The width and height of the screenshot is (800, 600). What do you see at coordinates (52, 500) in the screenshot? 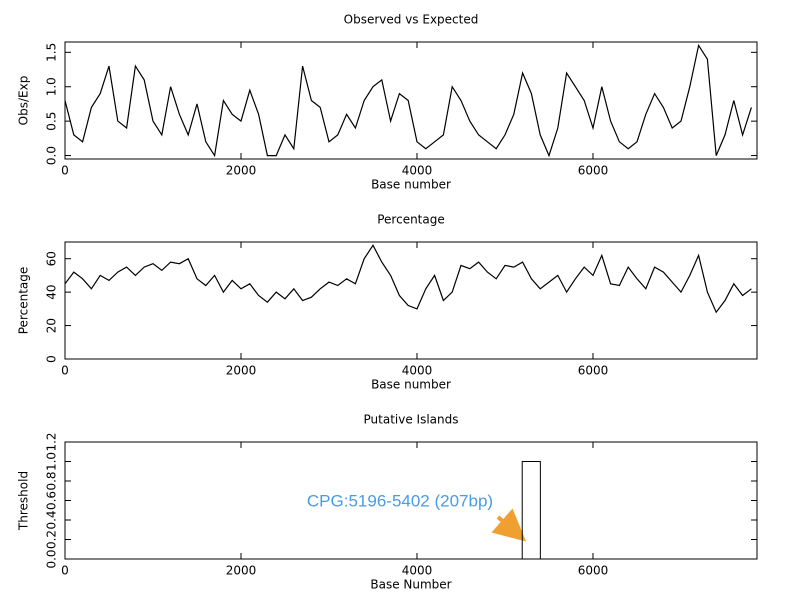
I see `y-tick-label: 0.6` at bounding box center [52, 500].